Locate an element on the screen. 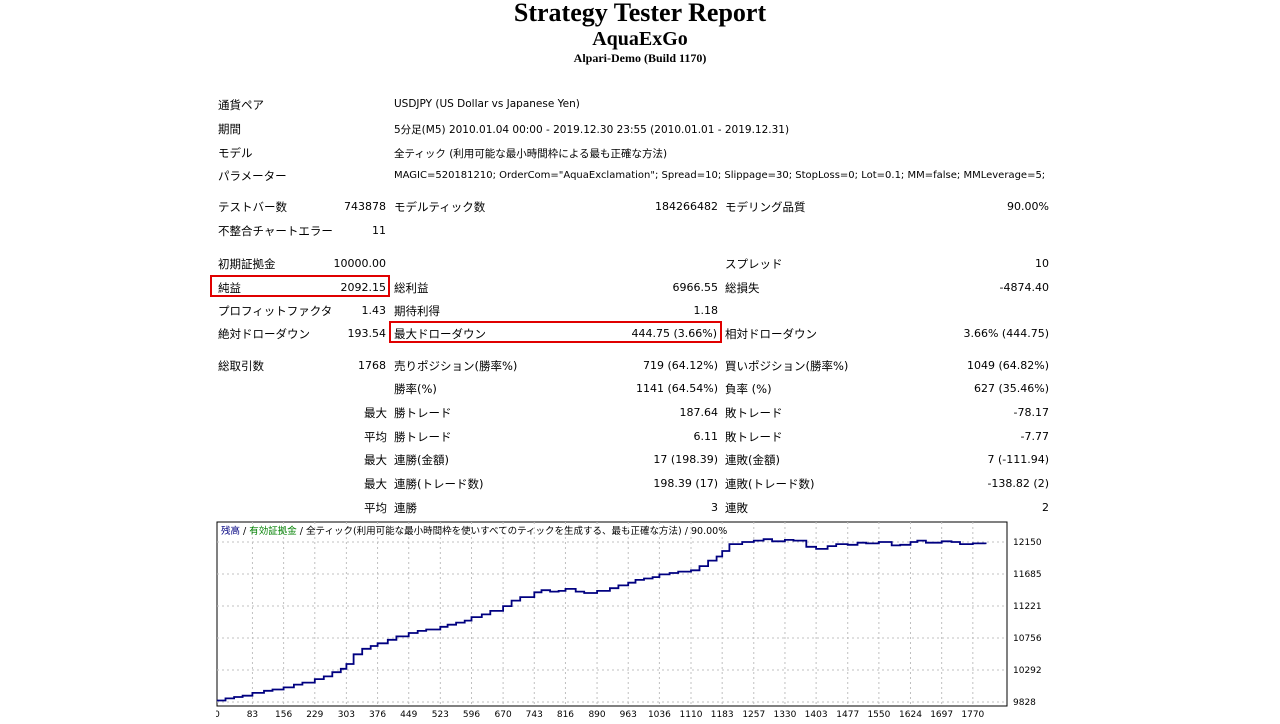 The height and width of the screenshot is (724, 1280). net-profit-value: 2092.15 is located at coordinates (363, 287).